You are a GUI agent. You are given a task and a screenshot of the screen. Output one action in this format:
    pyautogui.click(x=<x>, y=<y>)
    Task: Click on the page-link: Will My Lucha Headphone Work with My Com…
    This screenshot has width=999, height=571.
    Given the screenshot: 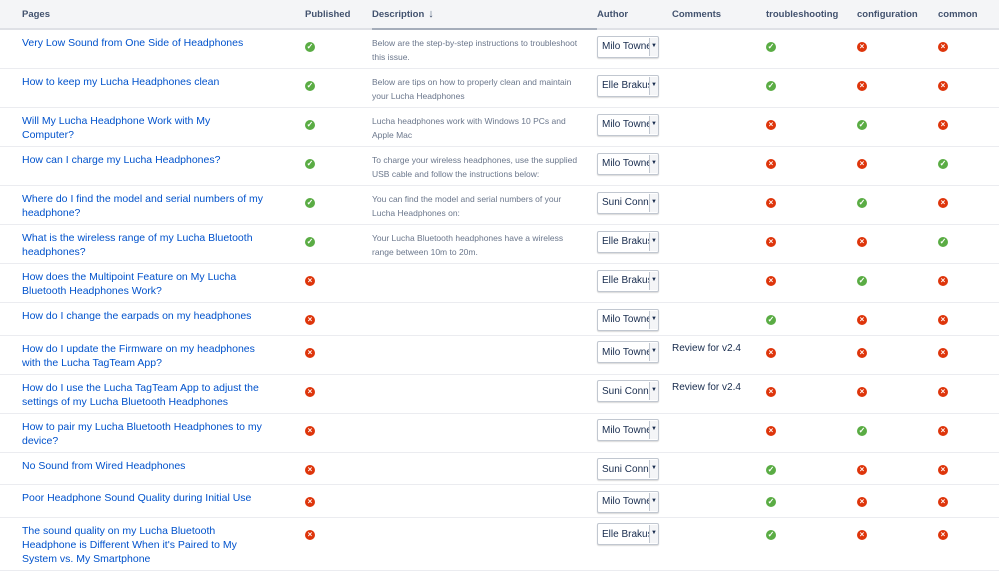 What is the action you would take?
    pyautogui.click(x=116, y=128)
    